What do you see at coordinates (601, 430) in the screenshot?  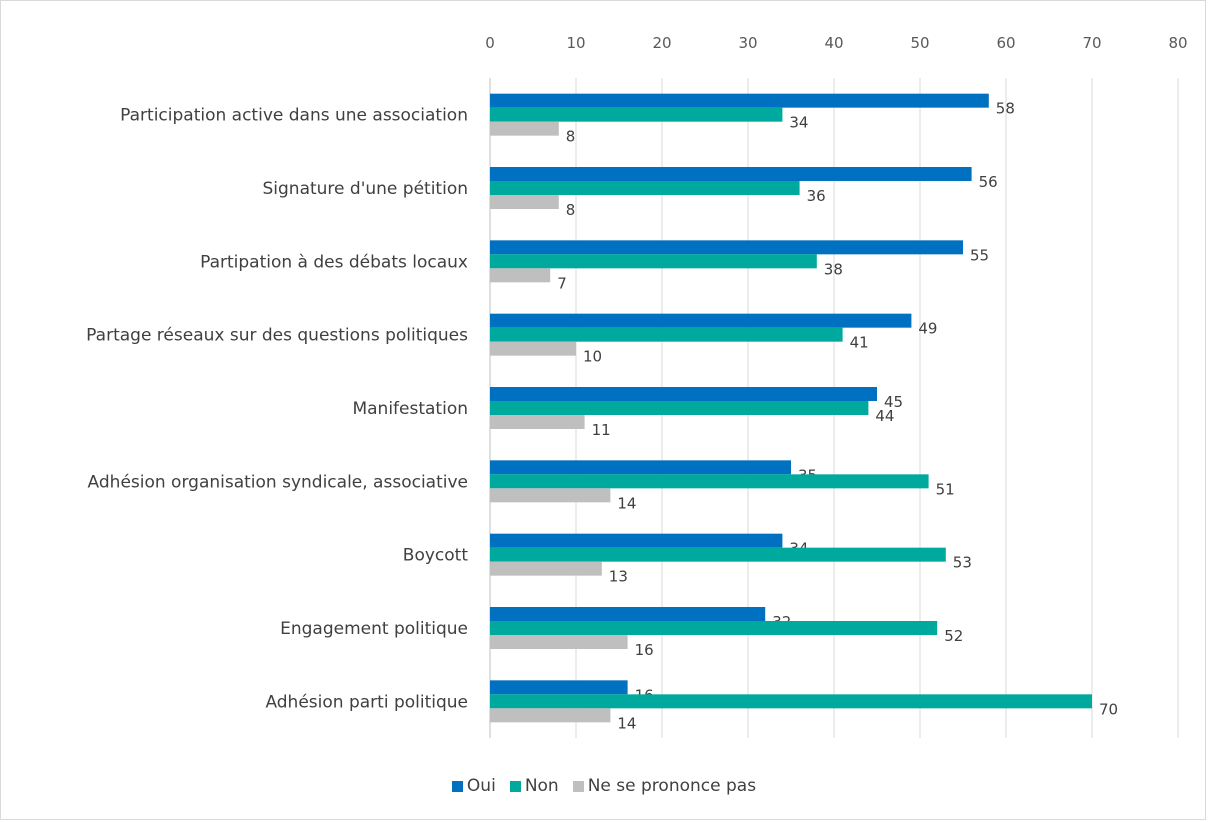 I see `data-label: 11` at bounding box center [601, 430].